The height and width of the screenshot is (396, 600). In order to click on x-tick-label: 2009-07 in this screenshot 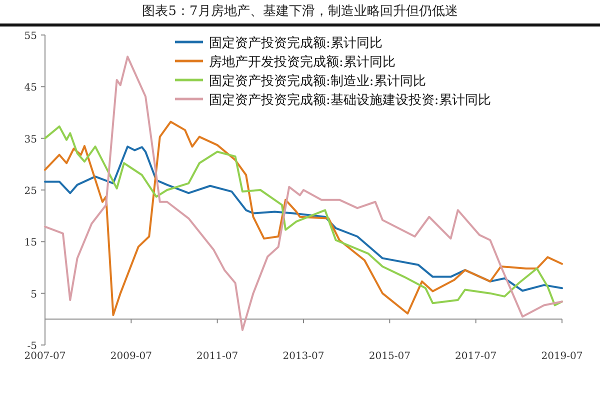, I will do `click(131, 356)`.